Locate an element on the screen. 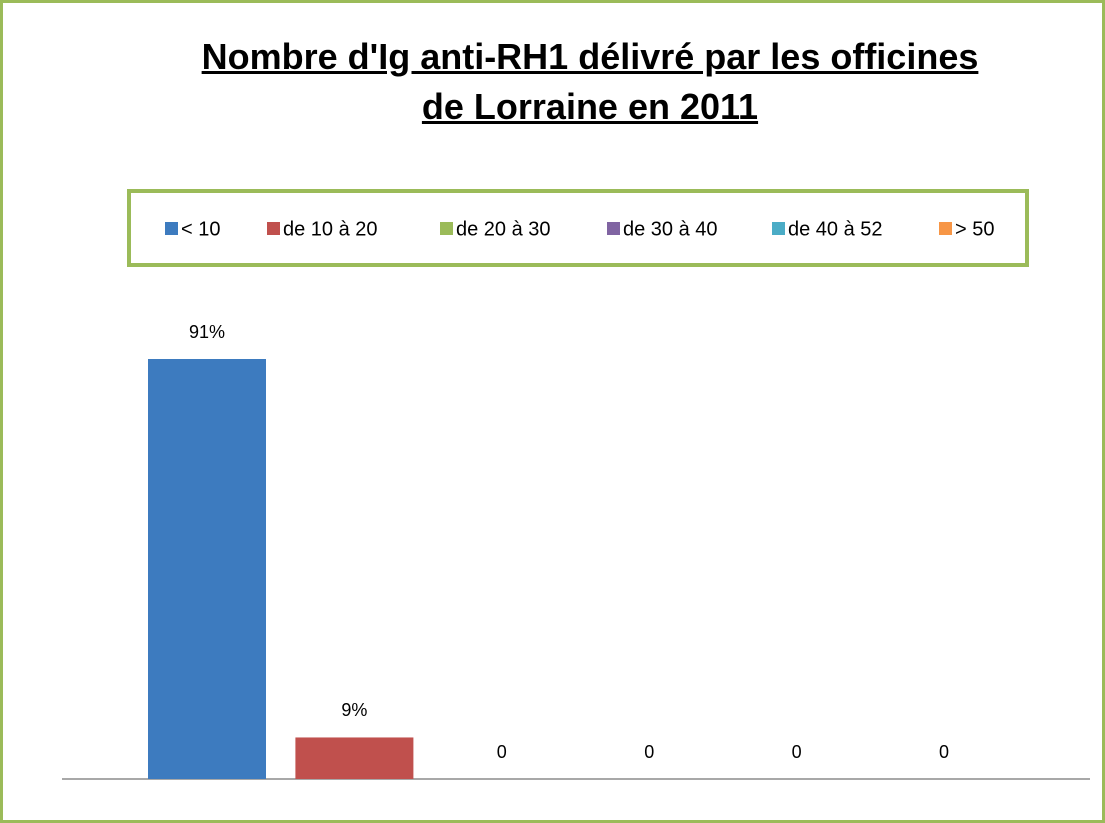  legend-box is located at coordinates (578, 228).